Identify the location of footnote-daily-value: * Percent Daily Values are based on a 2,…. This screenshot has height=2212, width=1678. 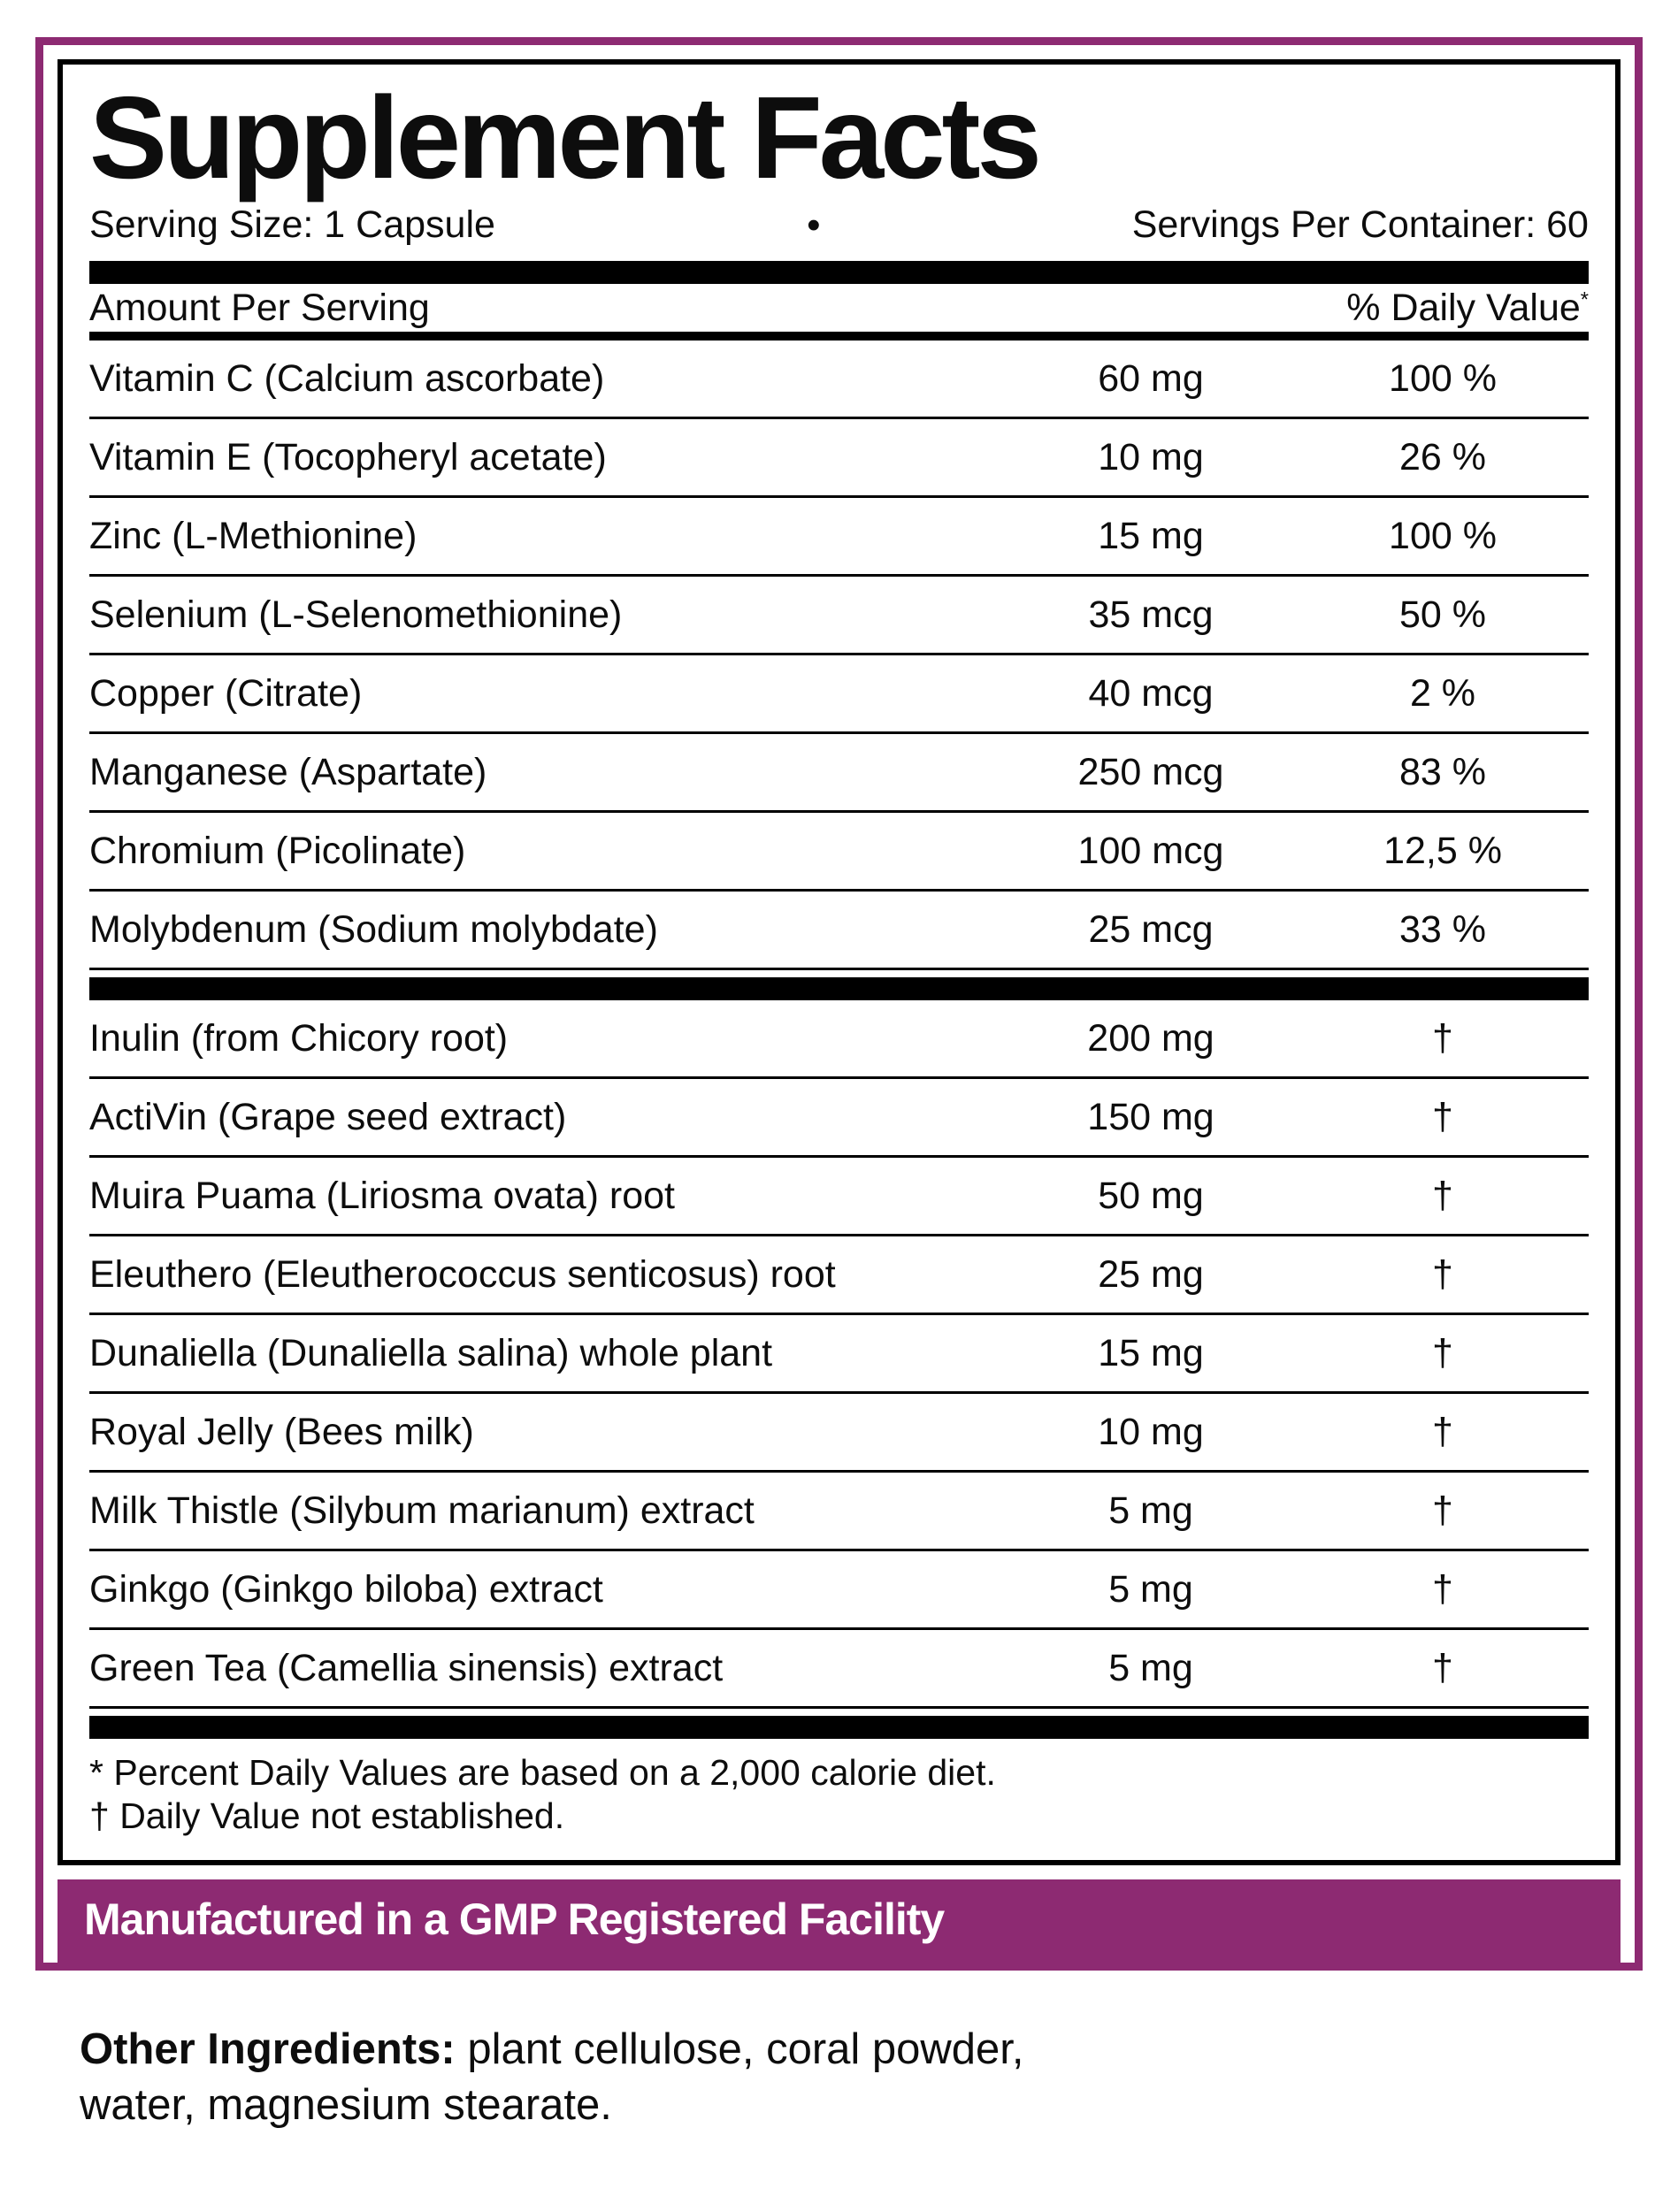
(542, 1773).